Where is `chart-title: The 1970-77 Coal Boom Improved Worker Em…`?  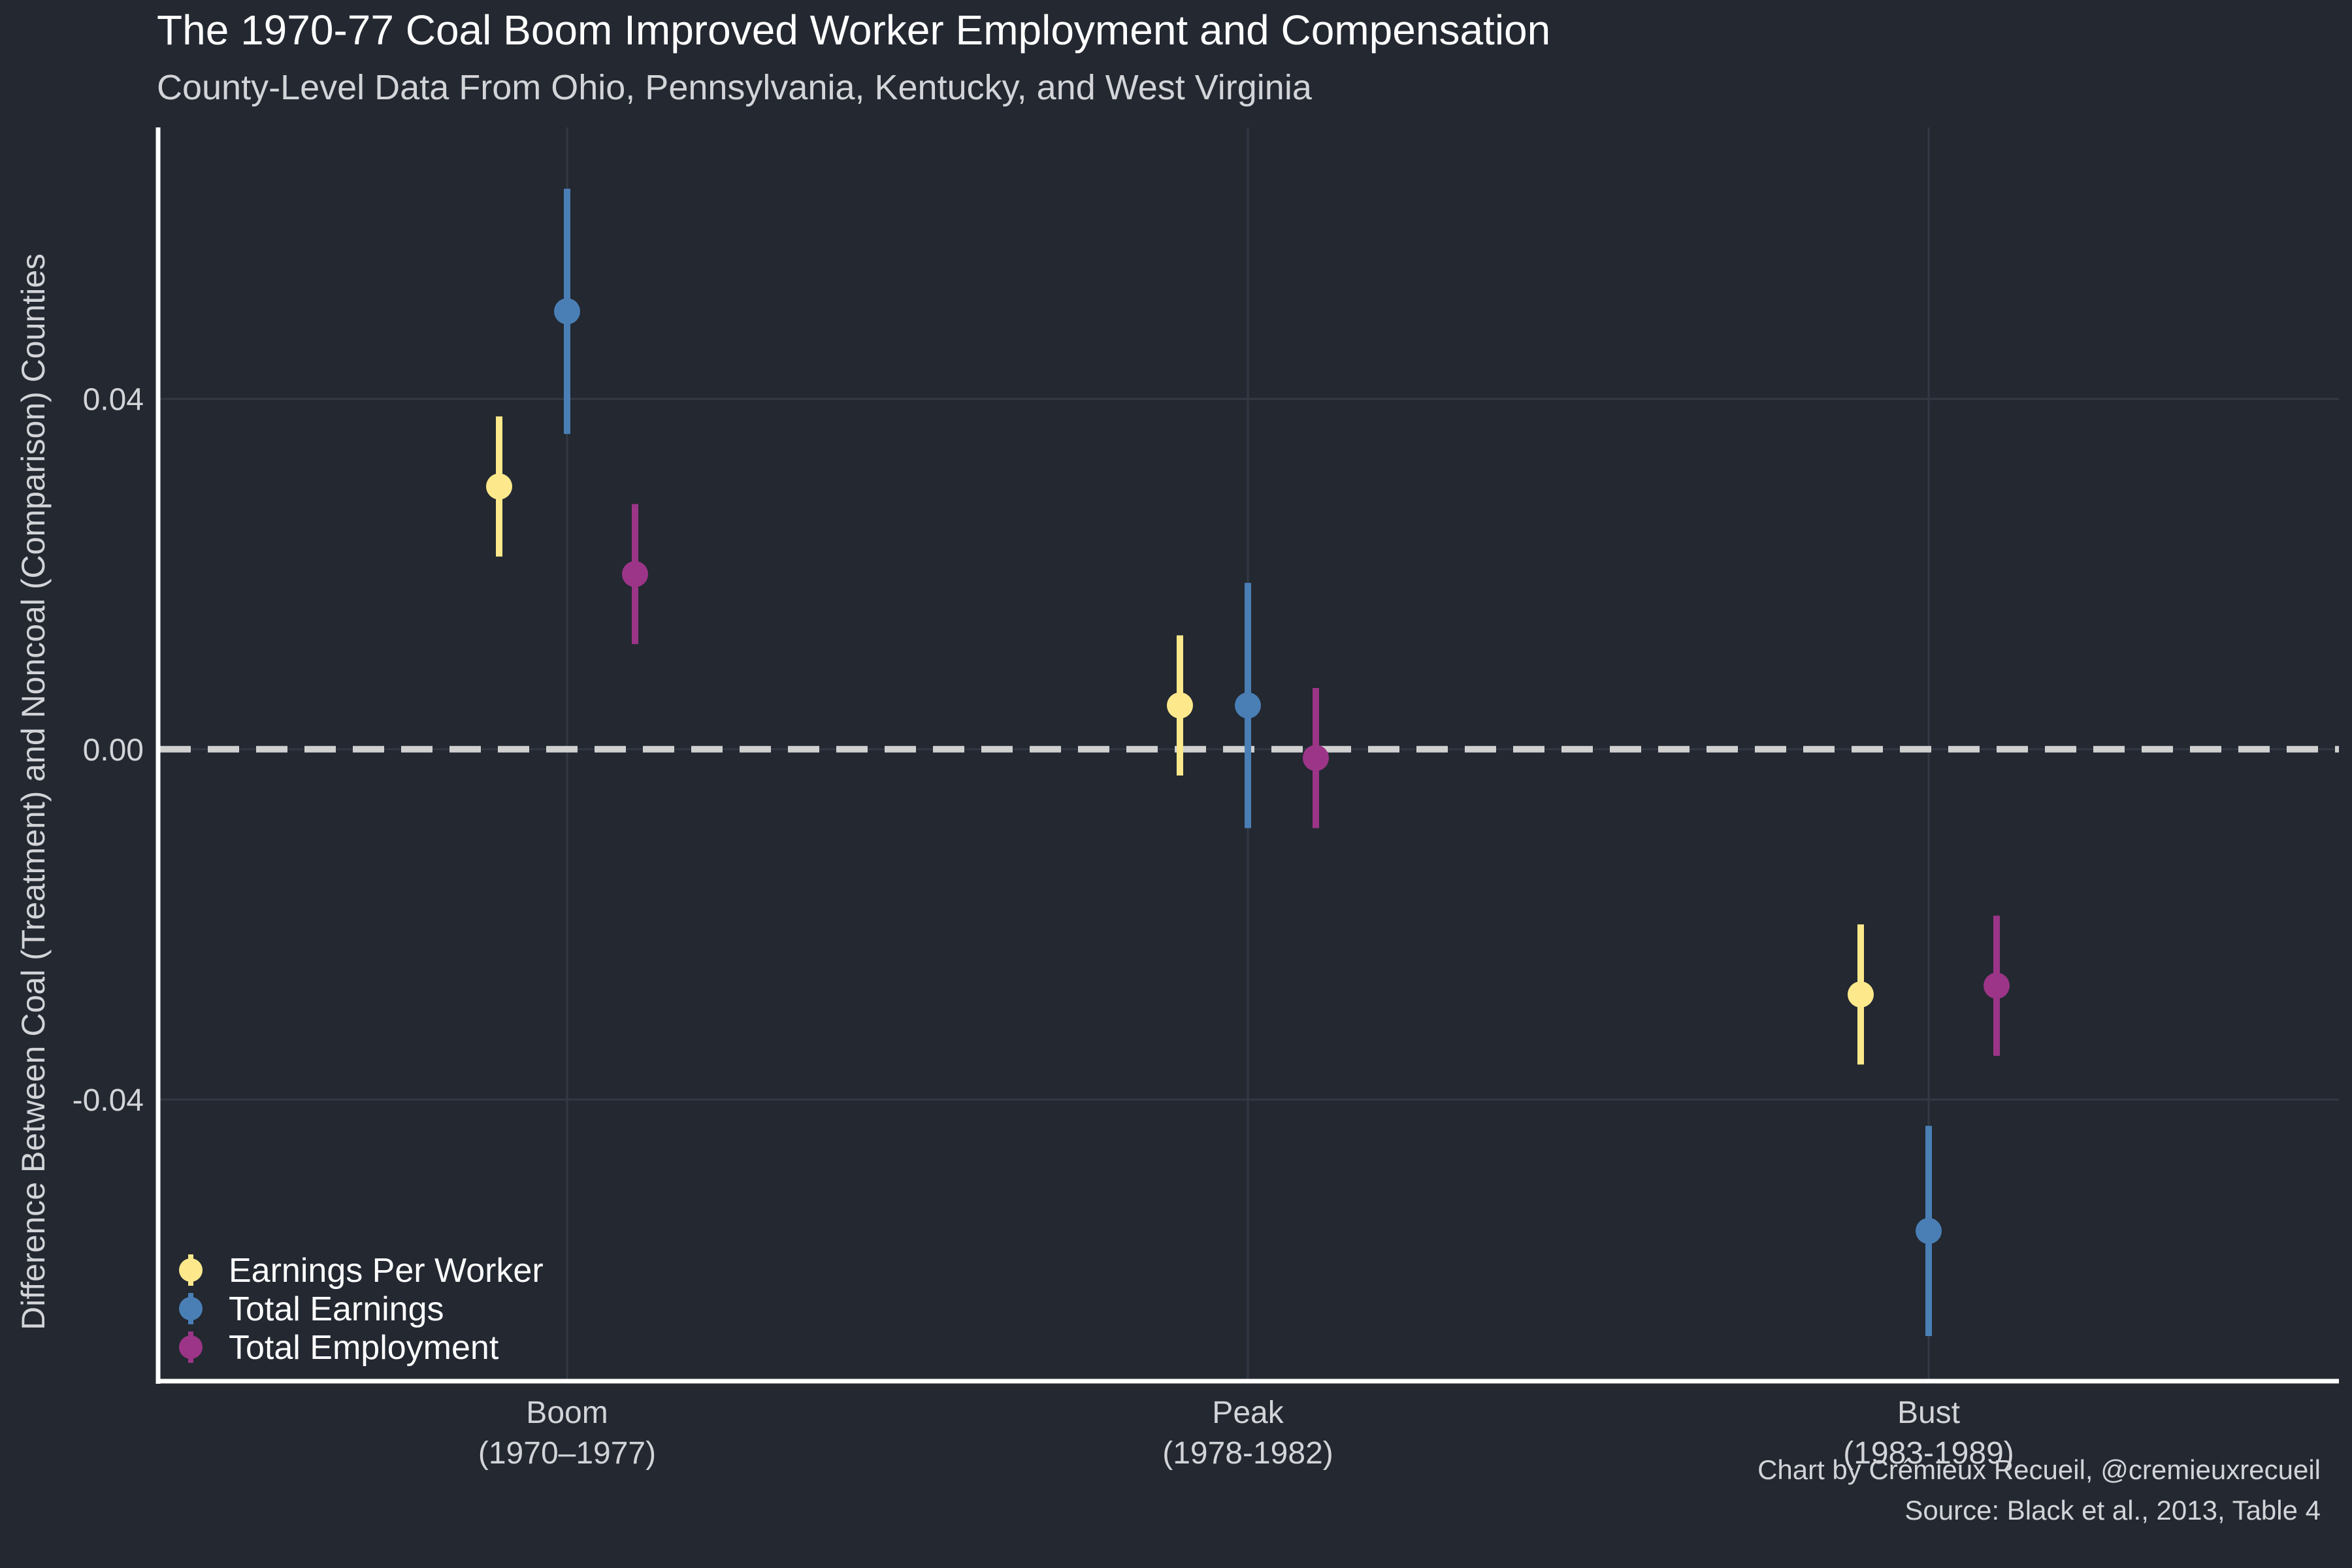 chart-title: The 1970-77 Coal Boom Improved Worker Em… is located at coordinates (853, 30).